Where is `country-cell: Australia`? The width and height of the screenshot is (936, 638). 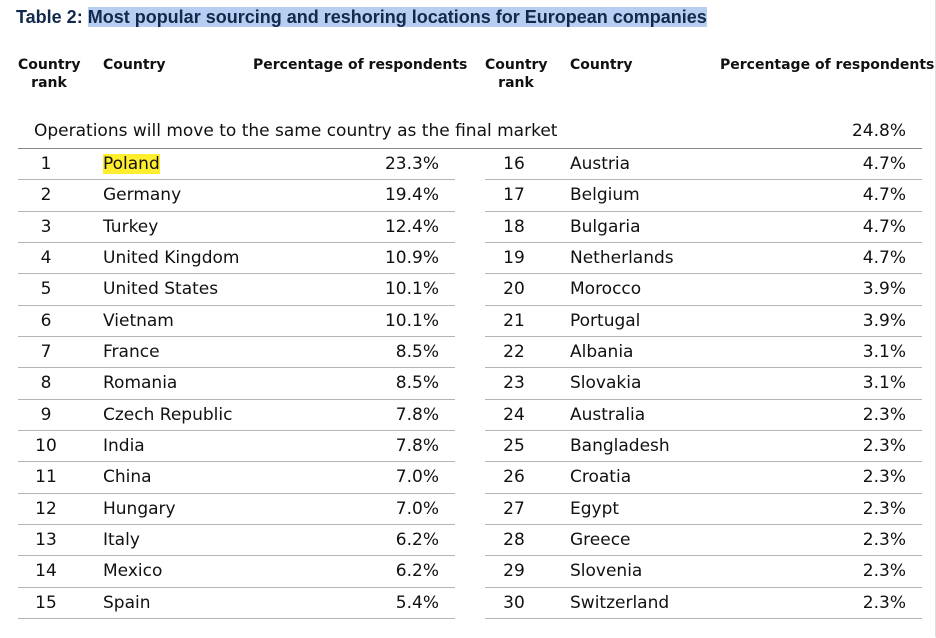
country-cell: Australia is located at coordinates (608, 414).